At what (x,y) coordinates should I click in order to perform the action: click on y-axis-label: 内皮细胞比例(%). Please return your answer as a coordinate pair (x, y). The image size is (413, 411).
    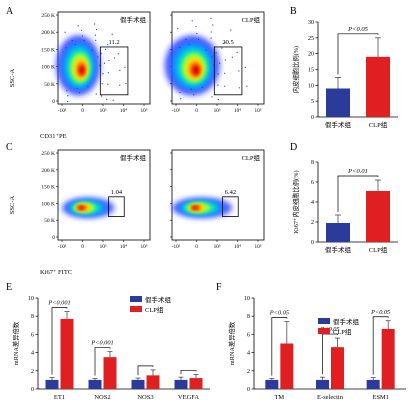
    Looking at the image, I should click on (295, 69).